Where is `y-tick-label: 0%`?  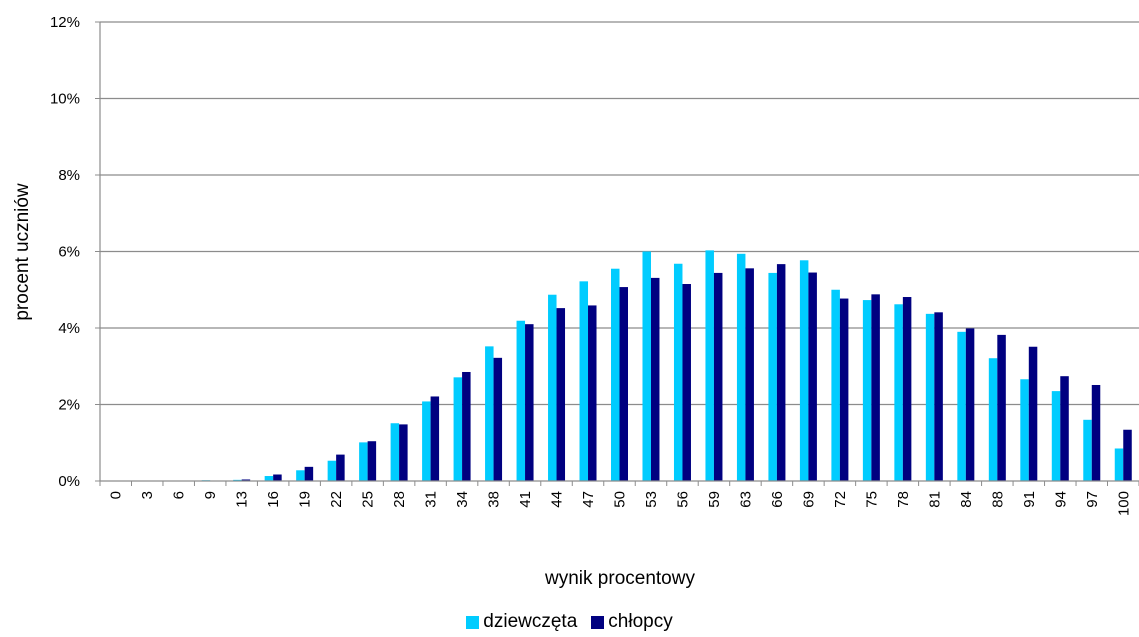 y-tick-label: 0% is located at coordinates (69, 481).